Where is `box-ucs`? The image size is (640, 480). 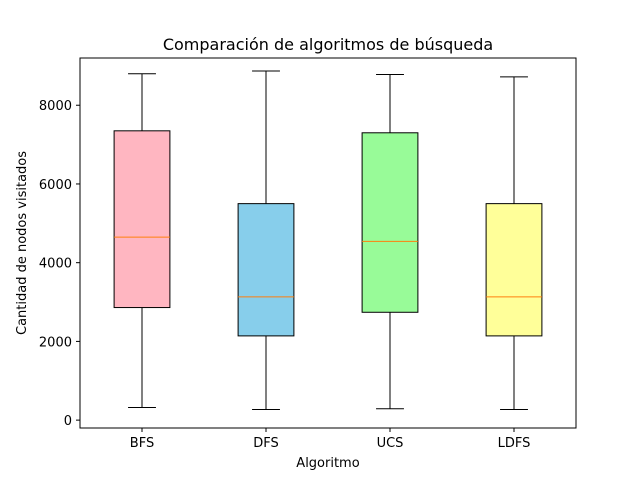 box-ucs is located at coordinates (390, 222).